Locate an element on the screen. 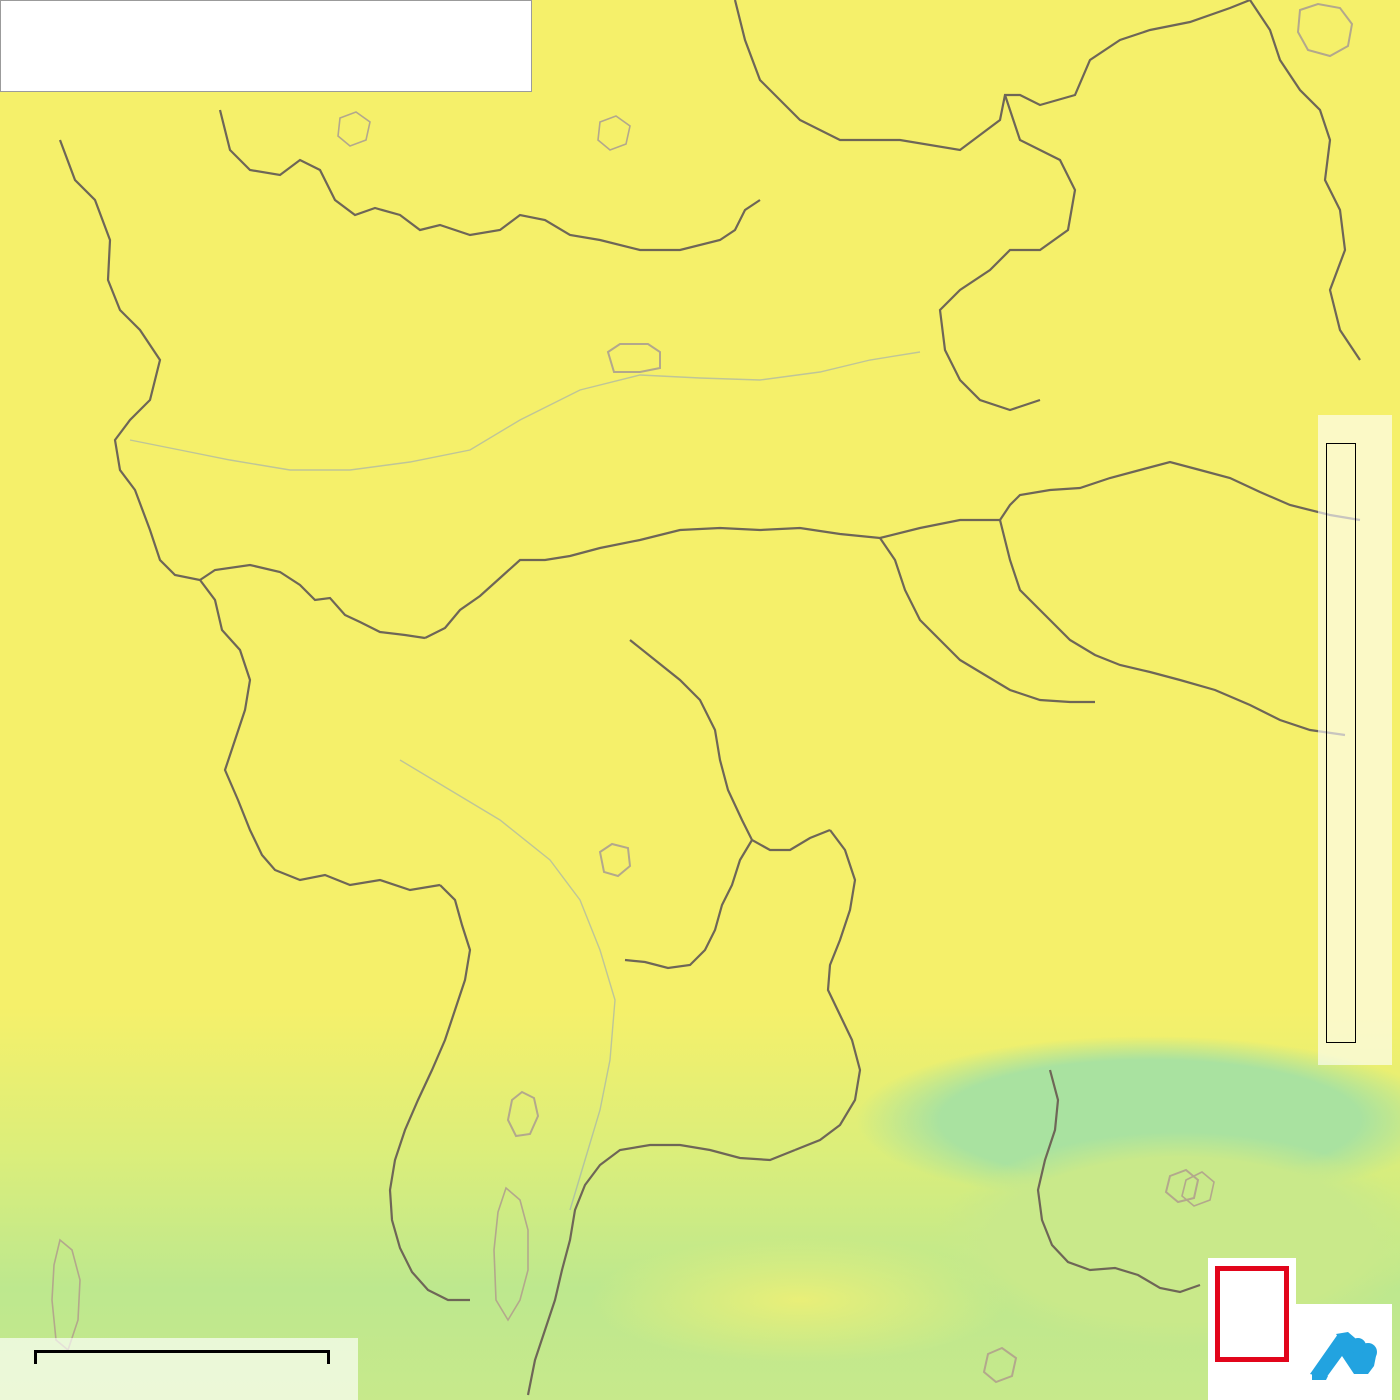  legend-colorbar is located at coordinates (1341, 743).